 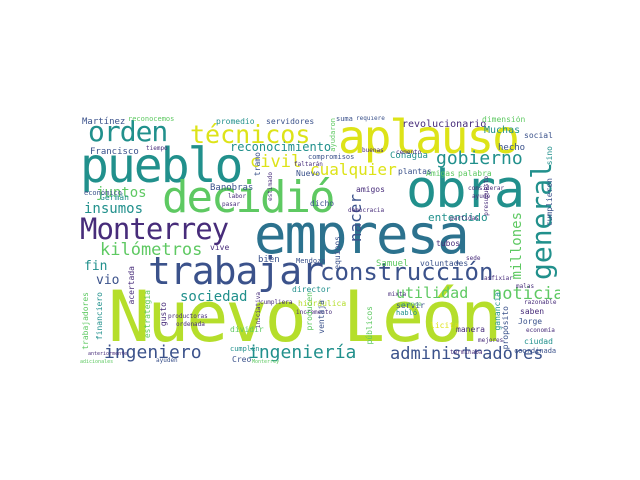 I want to click on word-financiero: financiero, so click(x=99, y=316).